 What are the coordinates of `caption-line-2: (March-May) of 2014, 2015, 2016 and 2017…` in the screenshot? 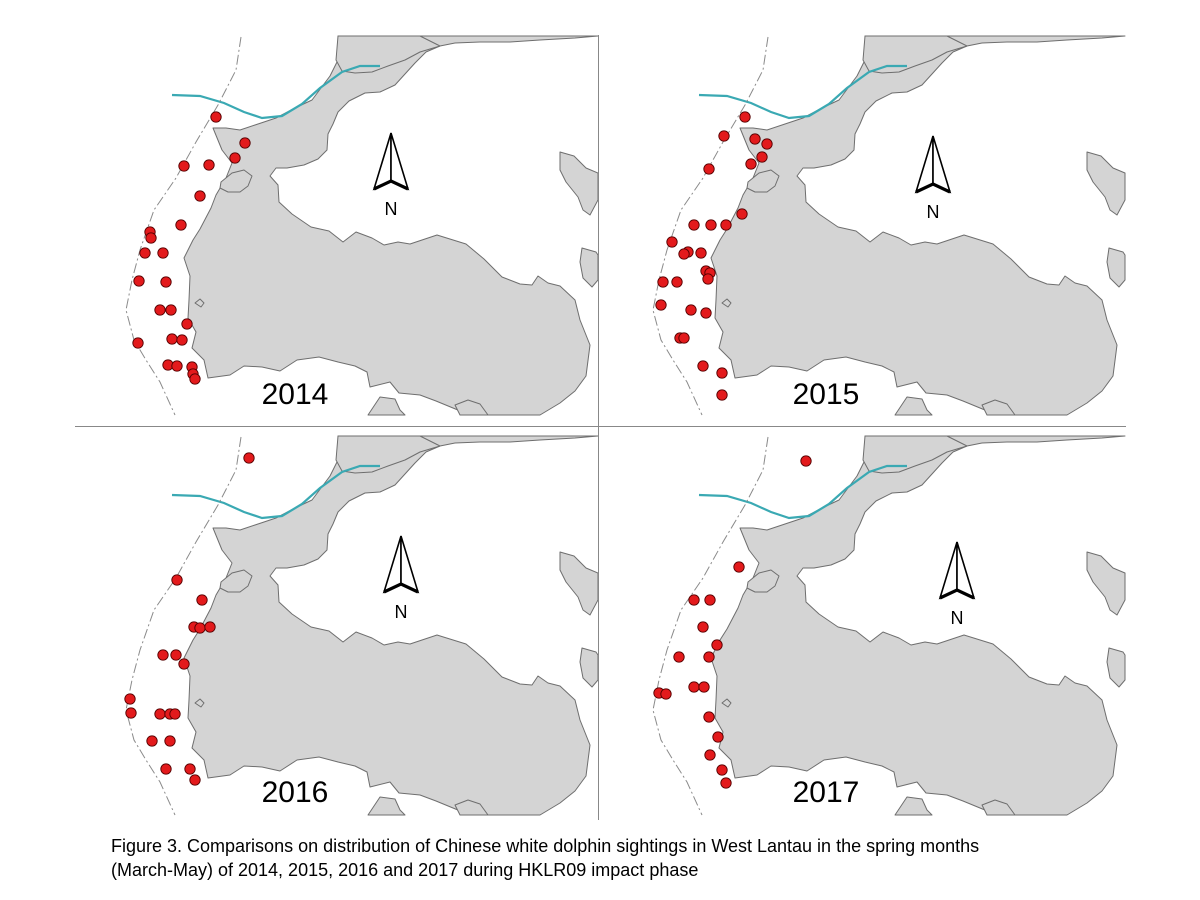 It's located at (405, 870).